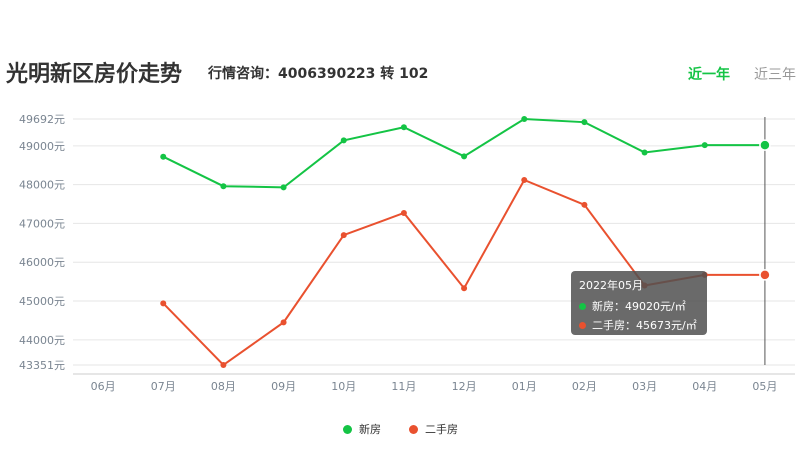  I want to click on legend-new-label: 新房, so click(370, 429).